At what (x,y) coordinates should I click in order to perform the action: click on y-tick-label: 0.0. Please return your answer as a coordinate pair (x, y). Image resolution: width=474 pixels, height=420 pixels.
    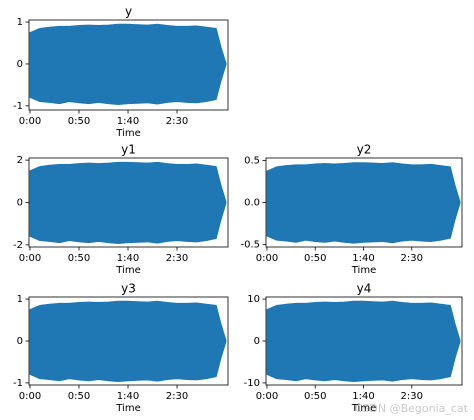
    Looking at the image, I should click on (252, 203).